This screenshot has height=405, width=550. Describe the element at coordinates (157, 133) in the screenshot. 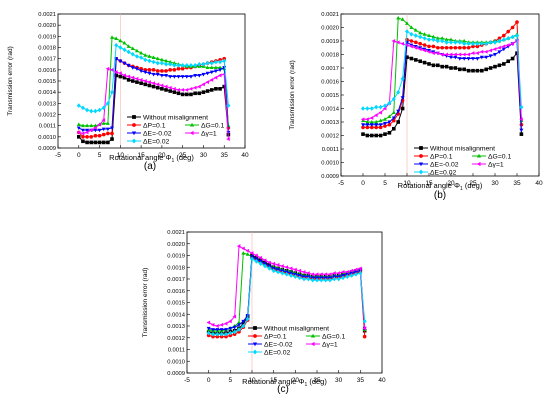

I see `legend-label: ΔE=-0.02` at that location.